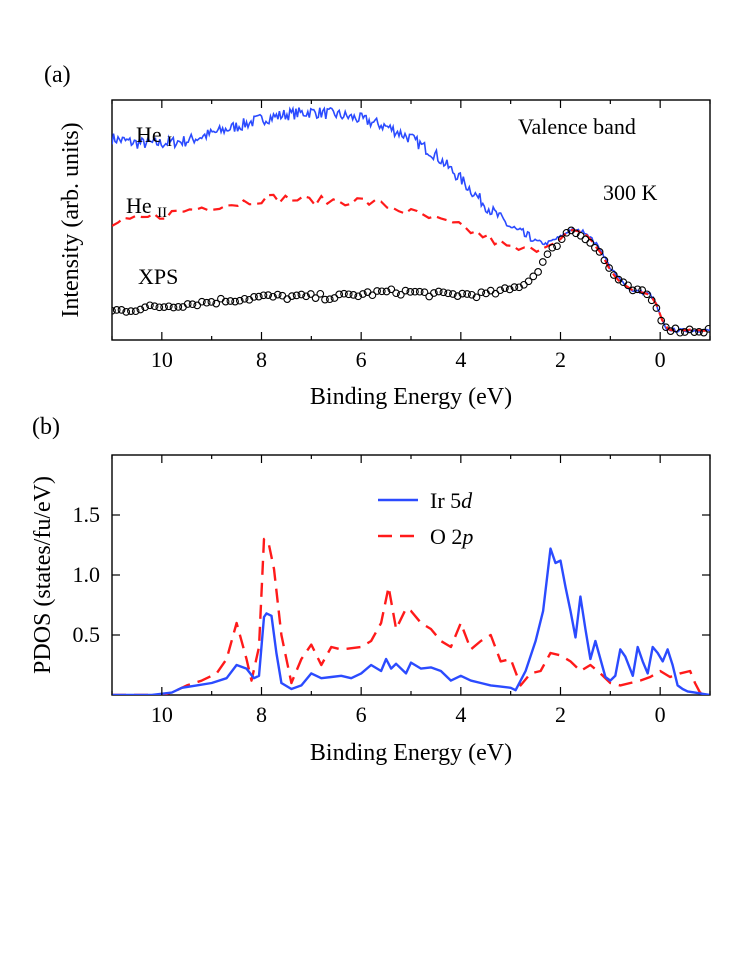 The width and height of the screenshot is (747, 967). Describe the element at coordinates (71, 219) in the screenshot. I see `panel-a-ylabel: Intensity (arb. units)` at that location.